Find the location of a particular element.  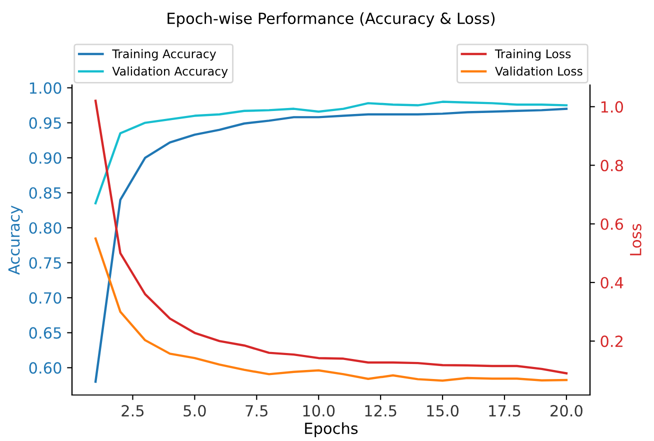

y-tick-label: 0.95 is located at coordinates (45, 123).